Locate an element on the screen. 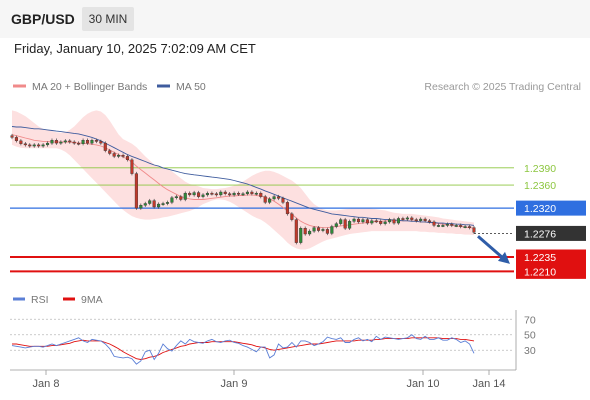 The width and height of the screenshot is (590, 400). x-tick-label-3: Jan 14 is located at coordinates (488, 384).